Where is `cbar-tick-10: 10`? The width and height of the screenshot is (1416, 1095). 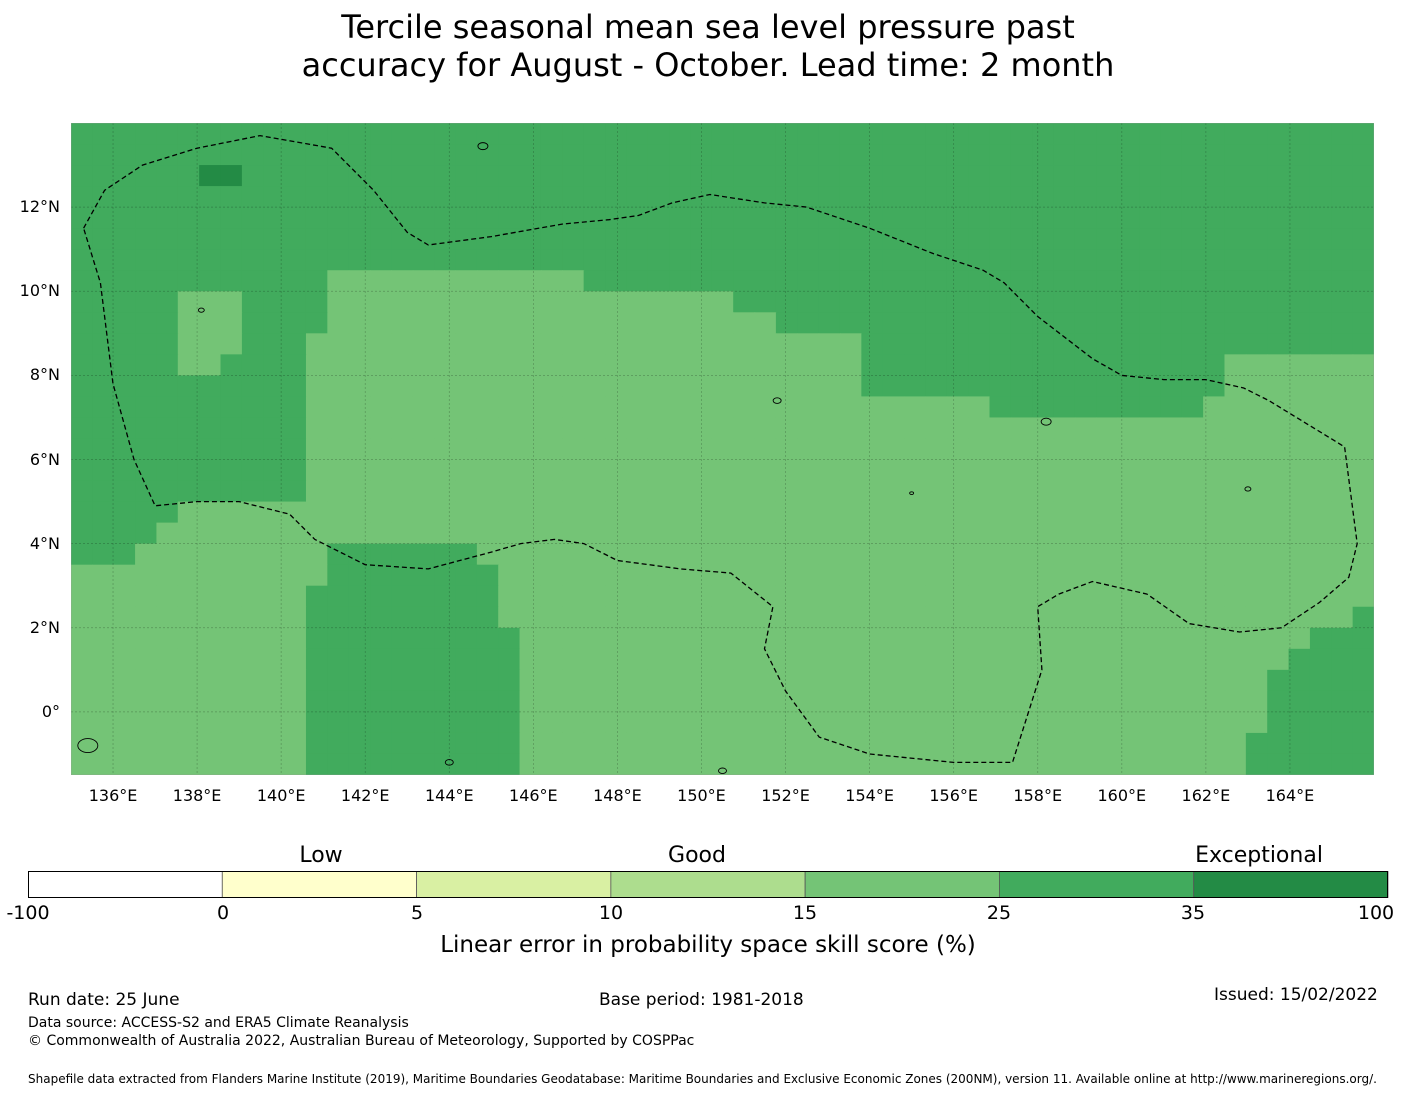 cbar-tick-10: 10 is located at coordinates (611, 913).